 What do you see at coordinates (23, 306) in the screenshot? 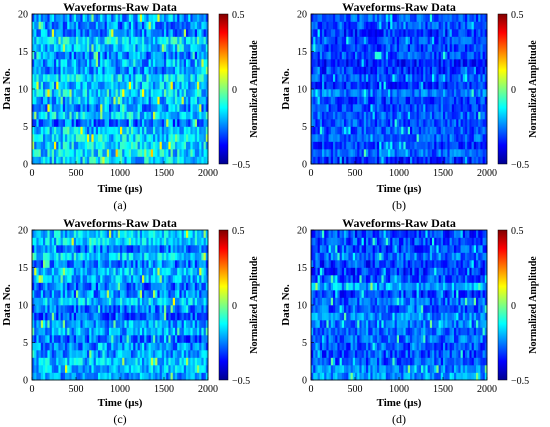
I see `y-tick-label: 10` at bounding box center [23, 306].